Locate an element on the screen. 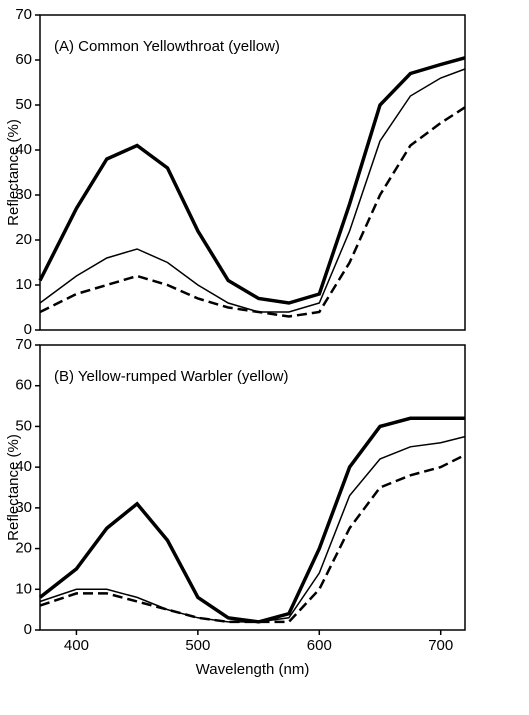  chart-title: (B) Yellow-rumped Warbler (yellow) is located at coordinates (171, 376).